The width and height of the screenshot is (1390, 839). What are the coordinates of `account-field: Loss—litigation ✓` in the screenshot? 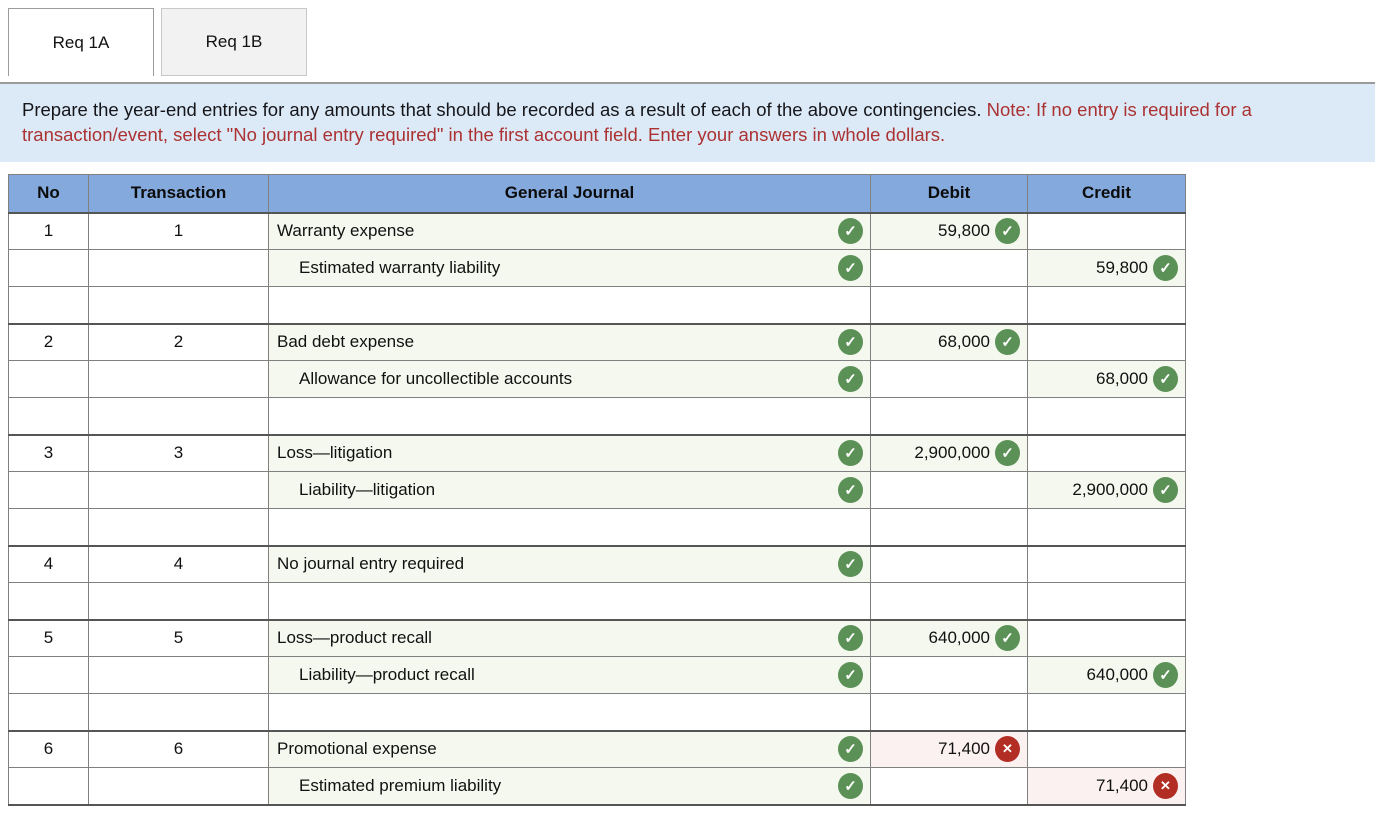 It's located at (569, 452).